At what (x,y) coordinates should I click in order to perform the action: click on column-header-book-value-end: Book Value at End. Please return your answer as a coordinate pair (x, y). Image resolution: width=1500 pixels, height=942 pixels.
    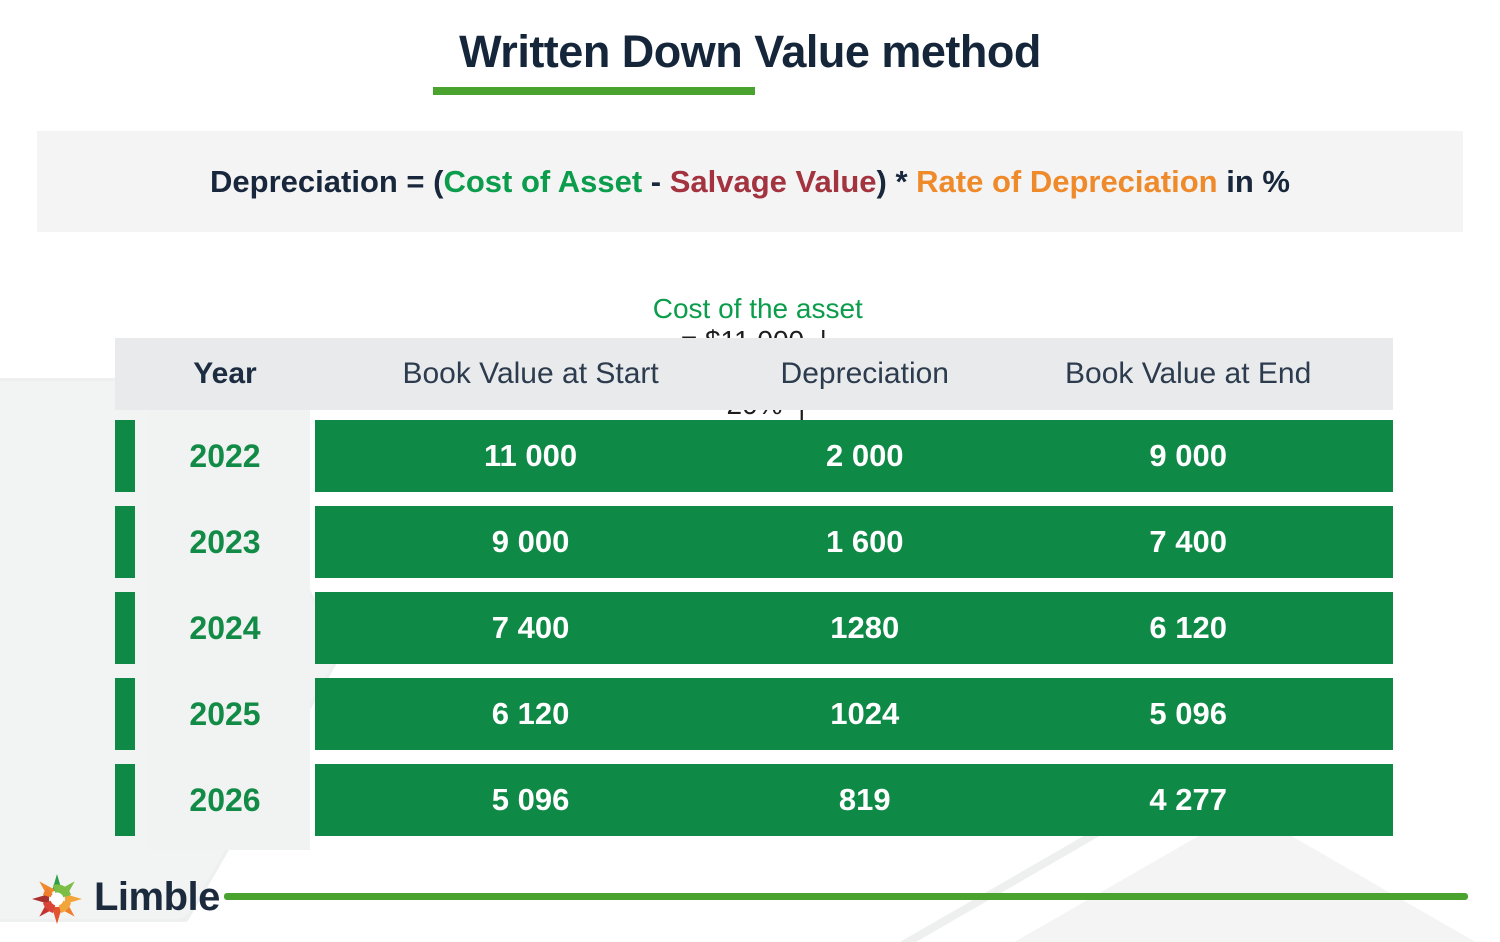
    Looking at the image, I should click on (1188, 373).